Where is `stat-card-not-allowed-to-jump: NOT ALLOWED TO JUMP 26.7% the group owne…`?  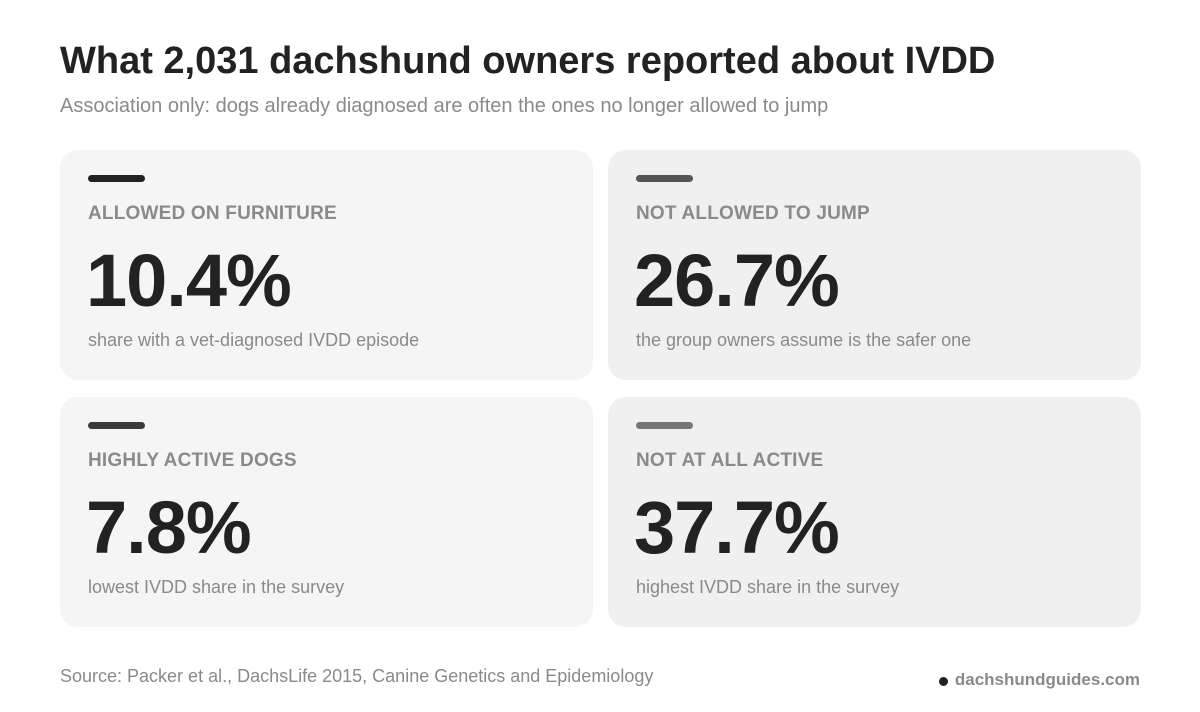 stat-card-not-allowed-to-jump: NOT ALLOWED TO JUMP 26.7% the group owne… is located at coordinates (874, 265).